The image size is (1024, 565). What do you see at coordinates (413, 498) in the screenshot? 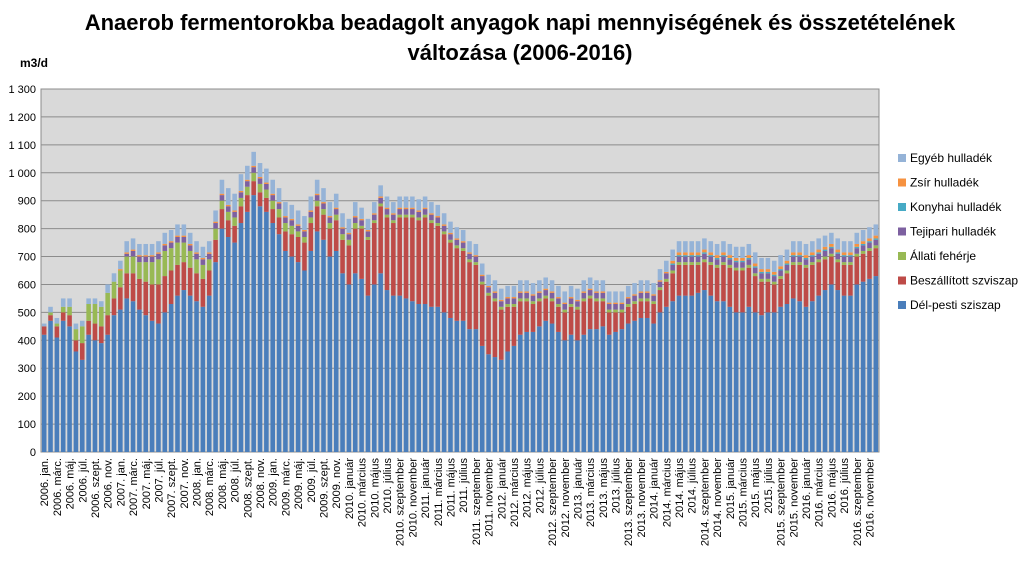
I see `x-tick-label: 2010. november` at bounding box center [413, 498].